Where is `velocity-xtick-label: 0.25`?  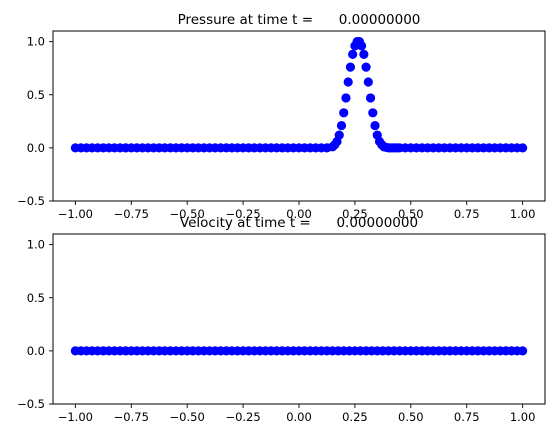 velocity-xtick-label: 0.25 is located at coordinates (355, 417).